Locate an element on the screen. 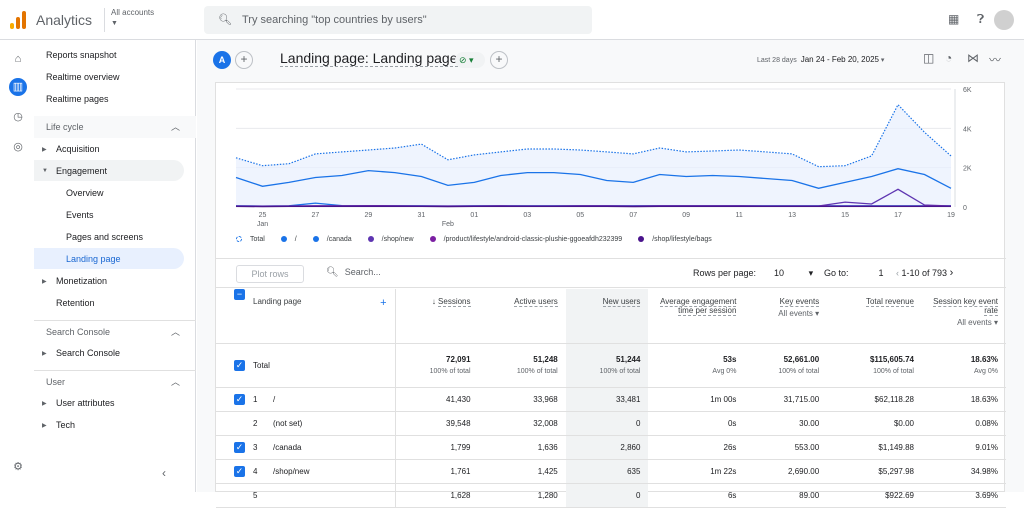  nav-section-search-console: Search Console︿ is located at coordinates (115, 331).